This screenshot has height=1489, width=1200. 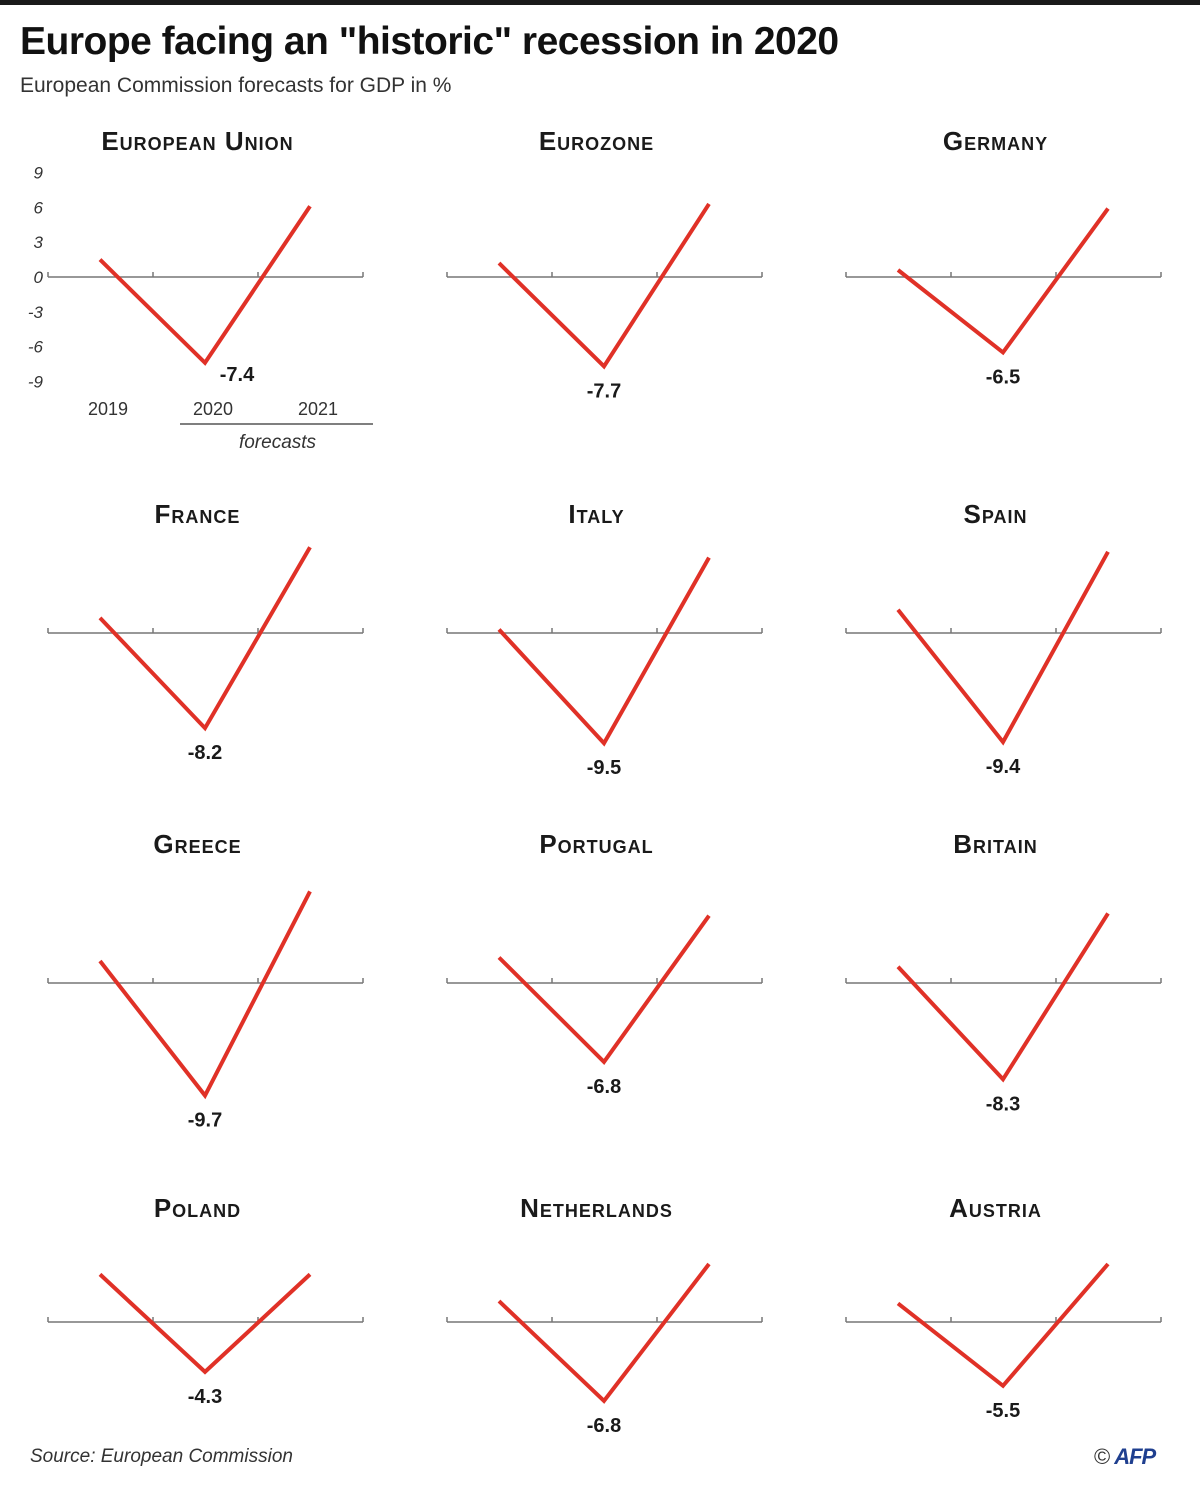 What do you see at coordinates (161, 1456) in the screenshot?
I see `source-note: Source: European Commission` at bounding box center [161, 1456].